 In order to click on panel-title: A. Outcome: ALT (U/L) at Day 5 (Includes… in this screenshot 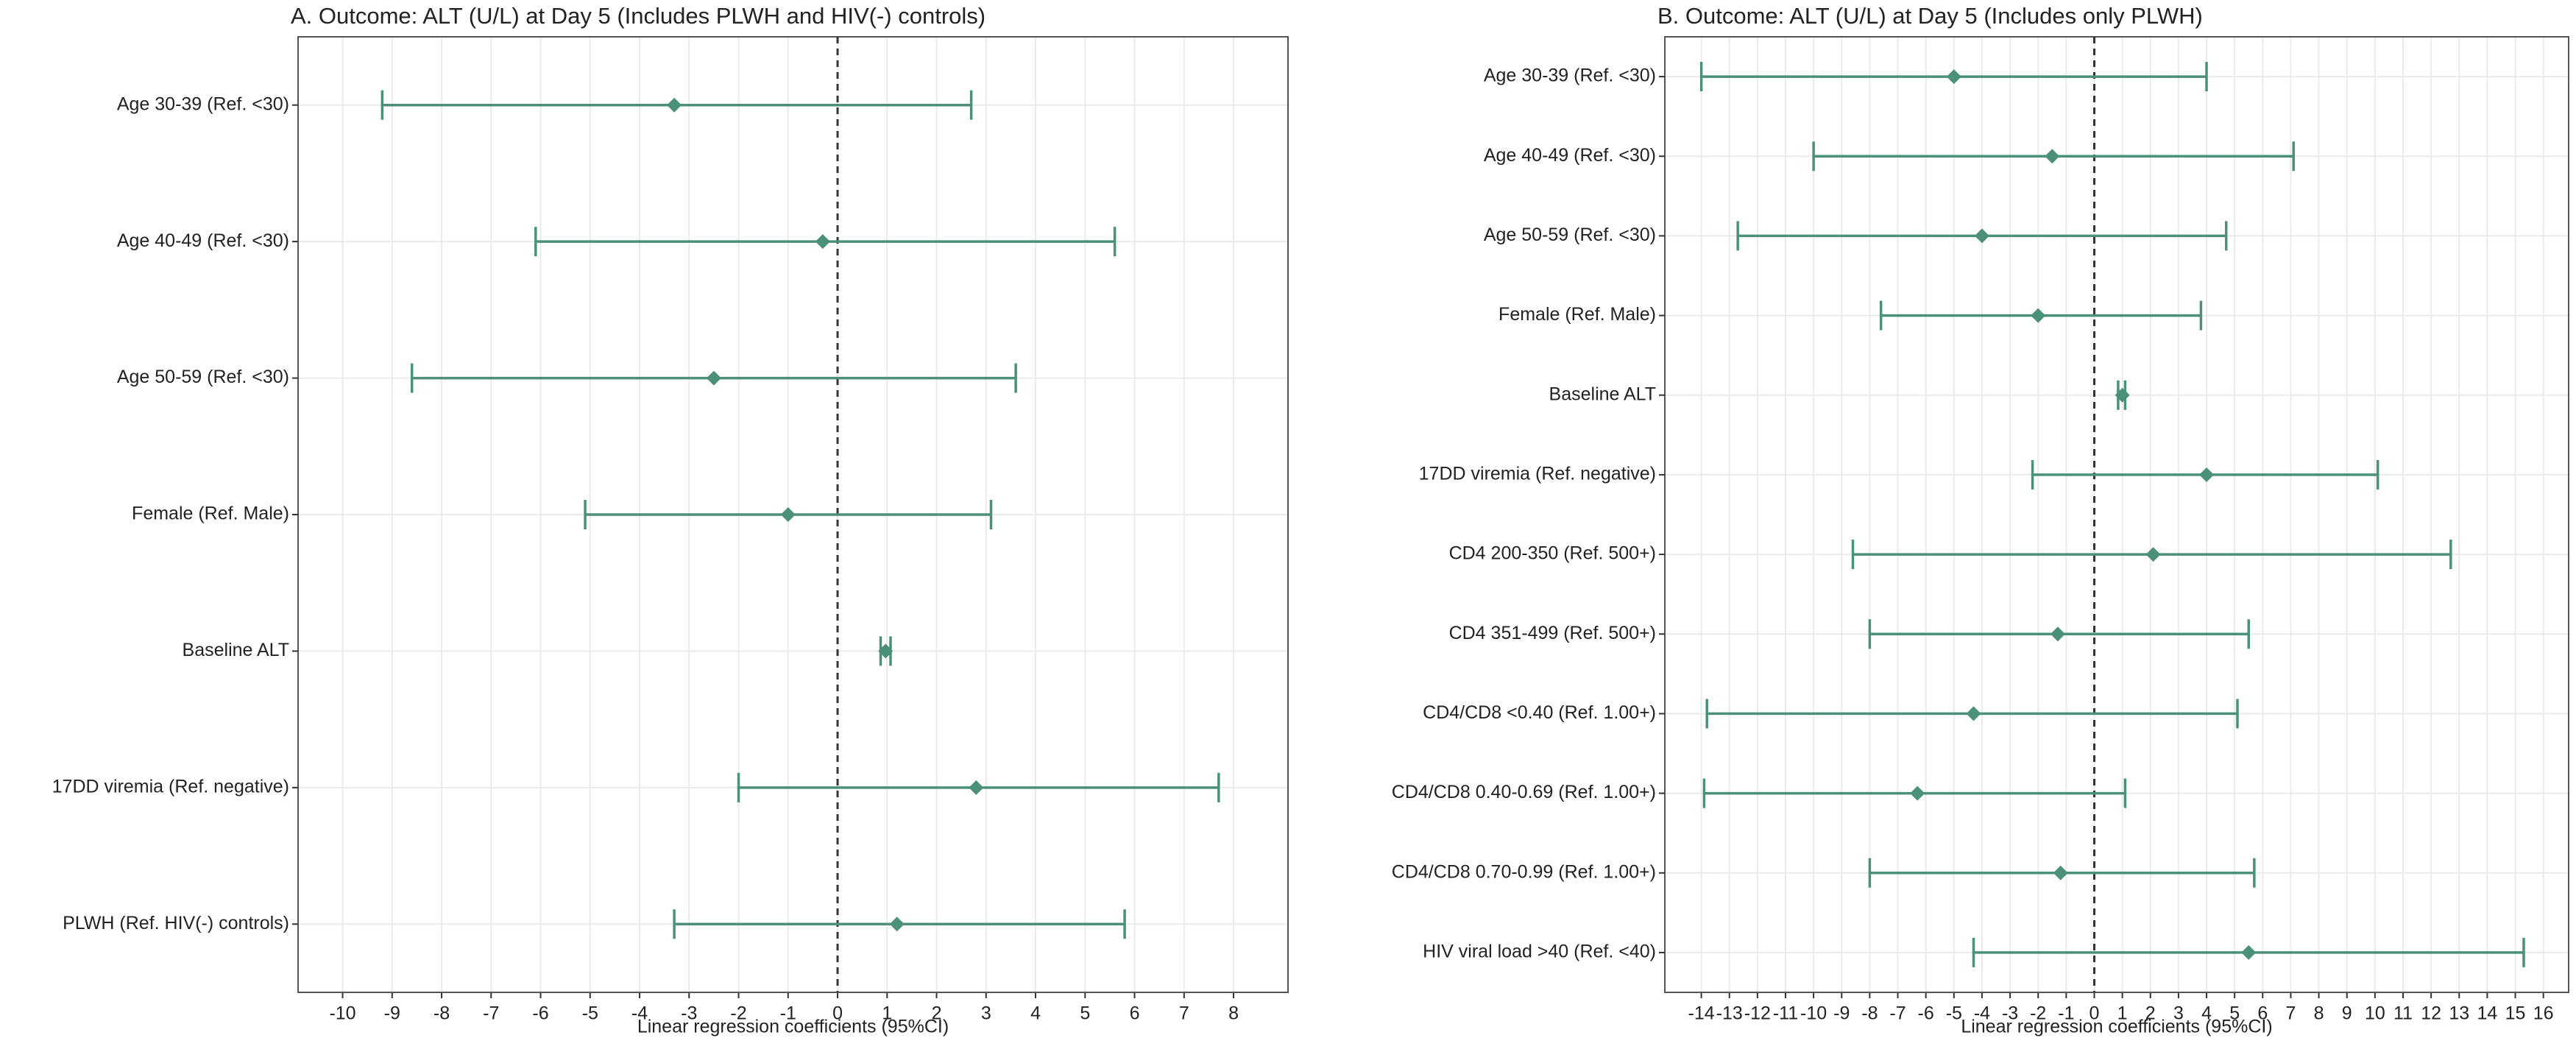, I will do `click(638, 16)`.